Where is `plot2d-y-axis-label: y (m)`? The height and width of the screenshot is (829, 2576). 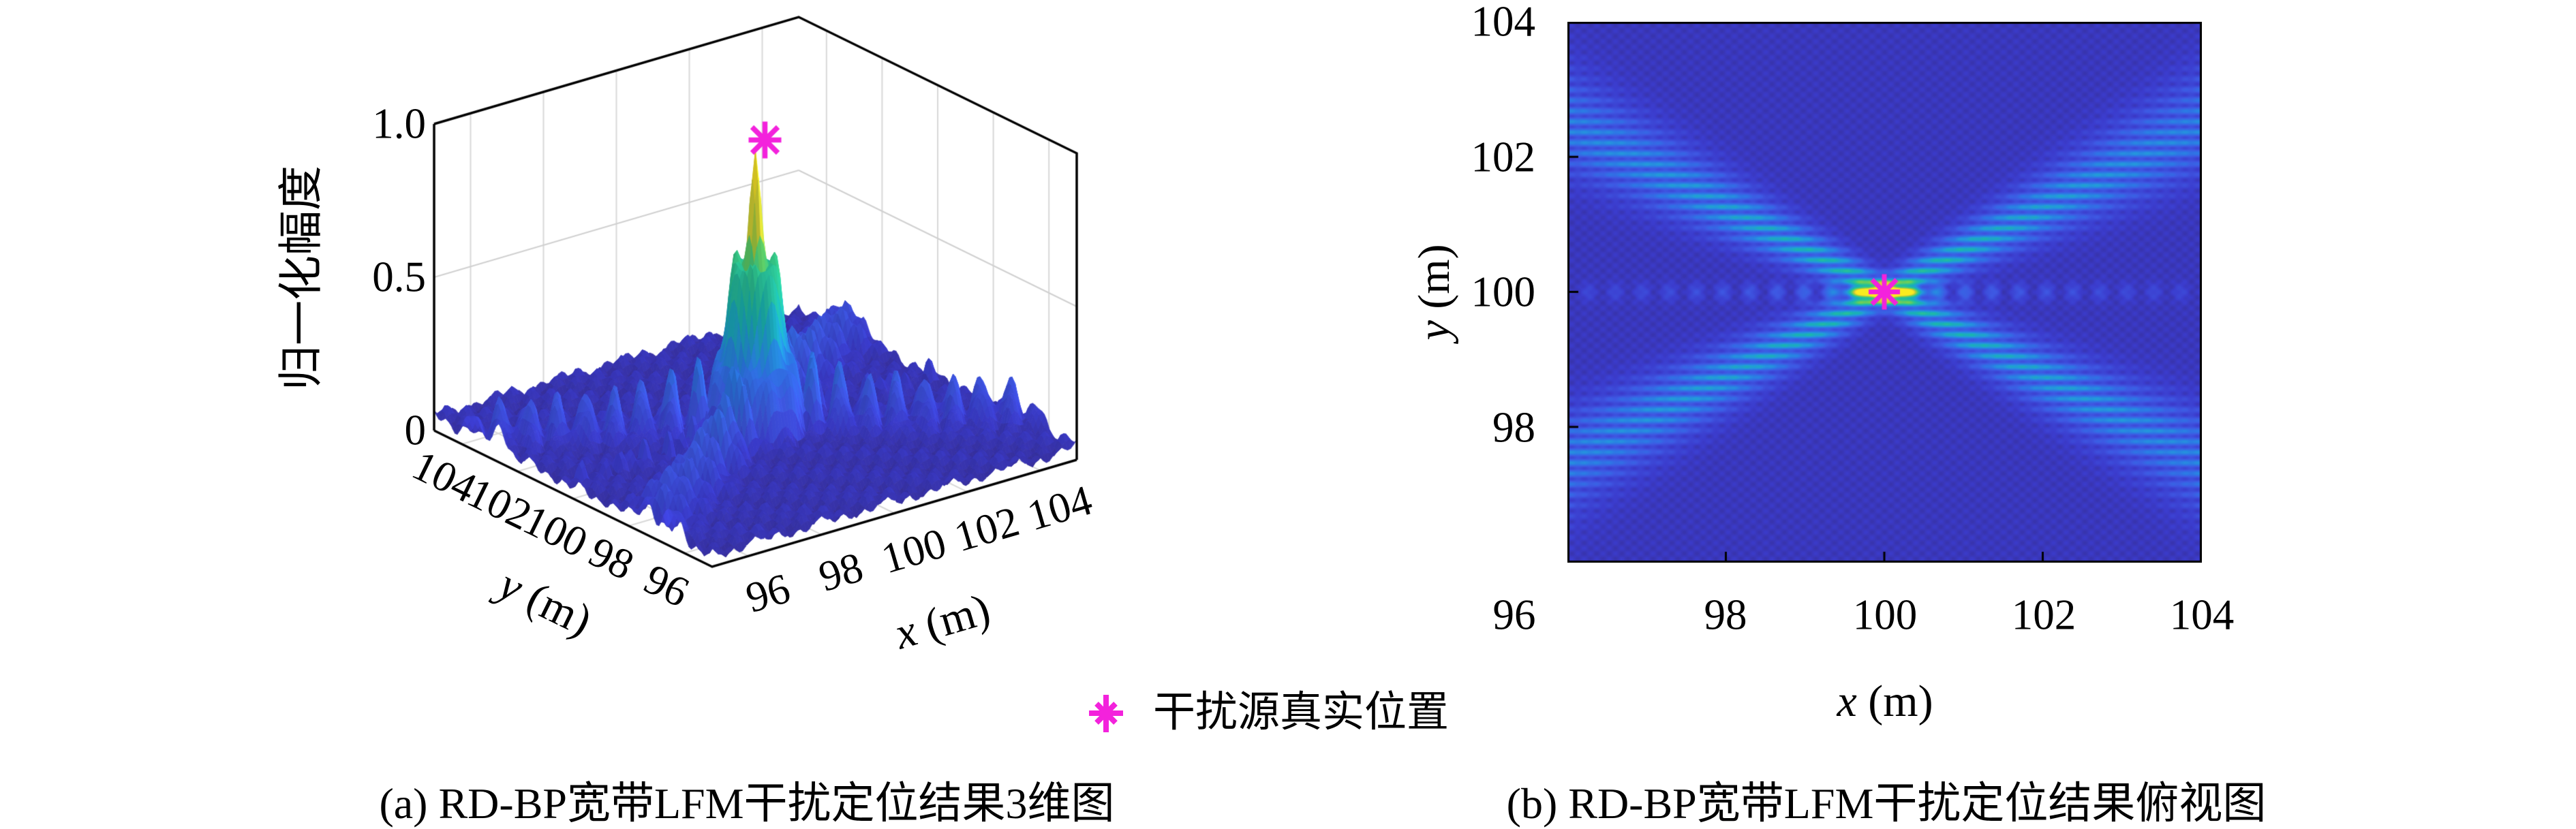 plot2d-y-axis-label: y (m) is located at coordinates (1434, 292).